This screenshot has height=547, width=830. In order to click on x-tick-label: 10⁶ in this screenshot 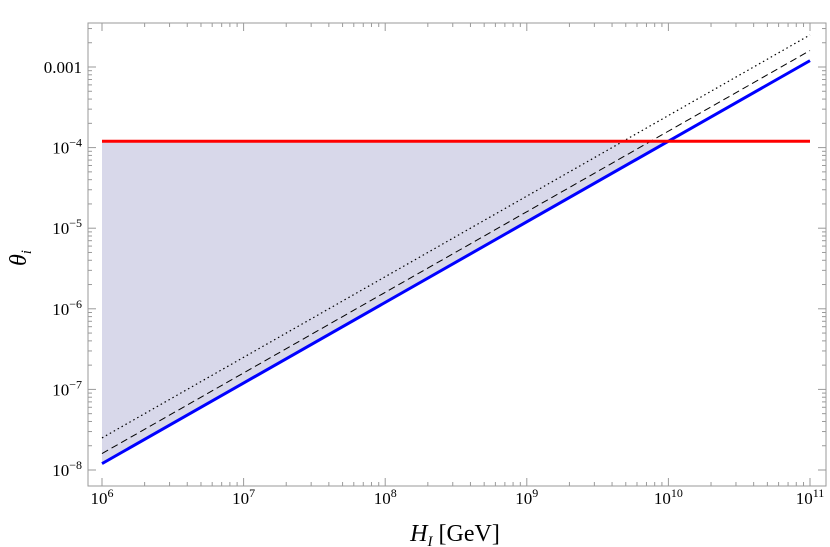, I will do `click(102, 497)`.